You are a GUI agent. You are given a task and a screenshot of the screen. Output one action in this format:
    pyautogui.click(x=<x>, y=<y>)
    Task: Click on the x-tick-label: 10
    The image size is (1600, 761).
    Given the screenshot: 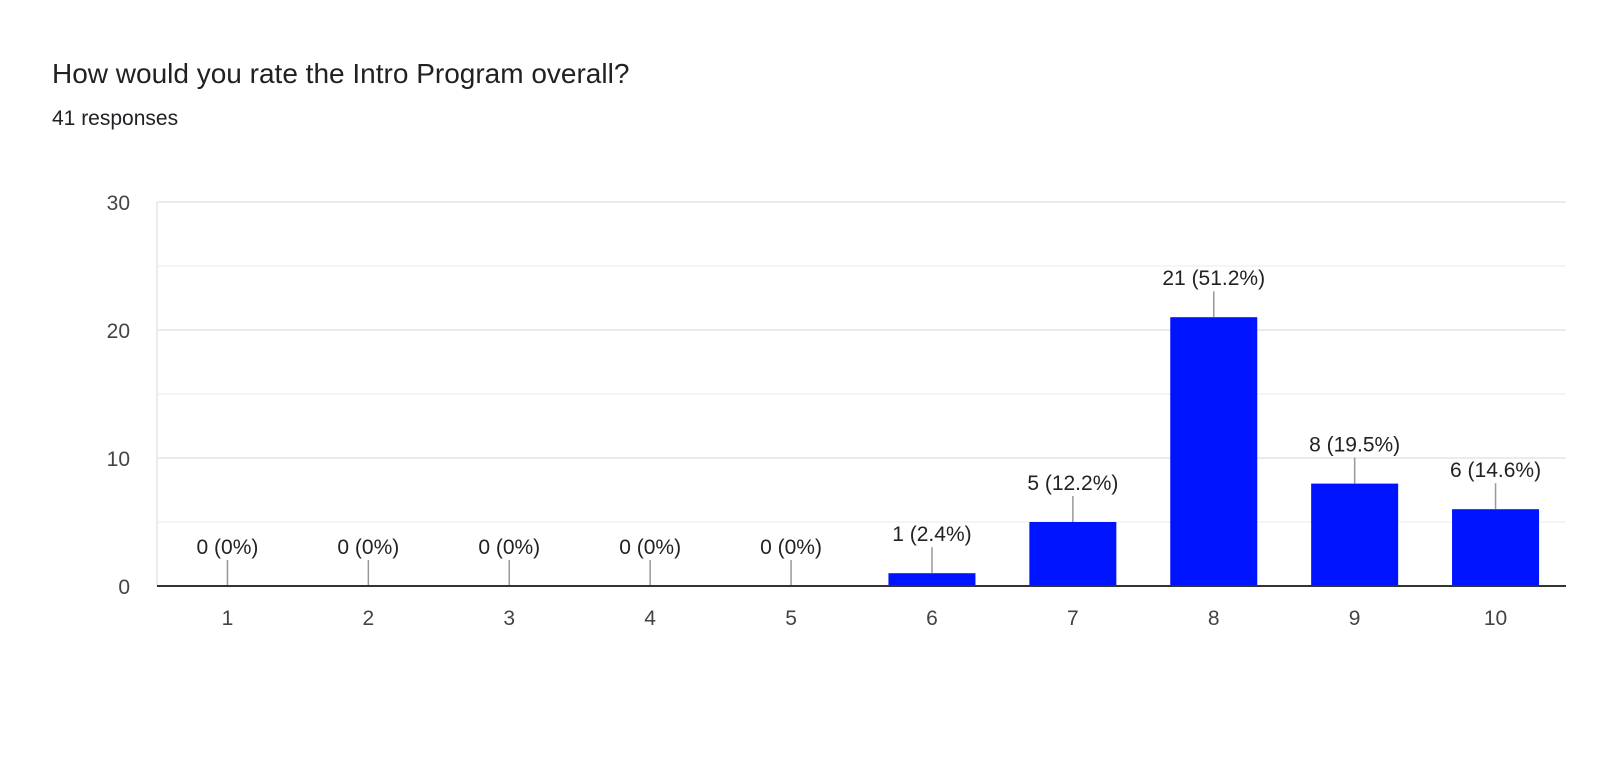 What is the action you would take?
    pyautogui.click(x=1495, y=618)
    